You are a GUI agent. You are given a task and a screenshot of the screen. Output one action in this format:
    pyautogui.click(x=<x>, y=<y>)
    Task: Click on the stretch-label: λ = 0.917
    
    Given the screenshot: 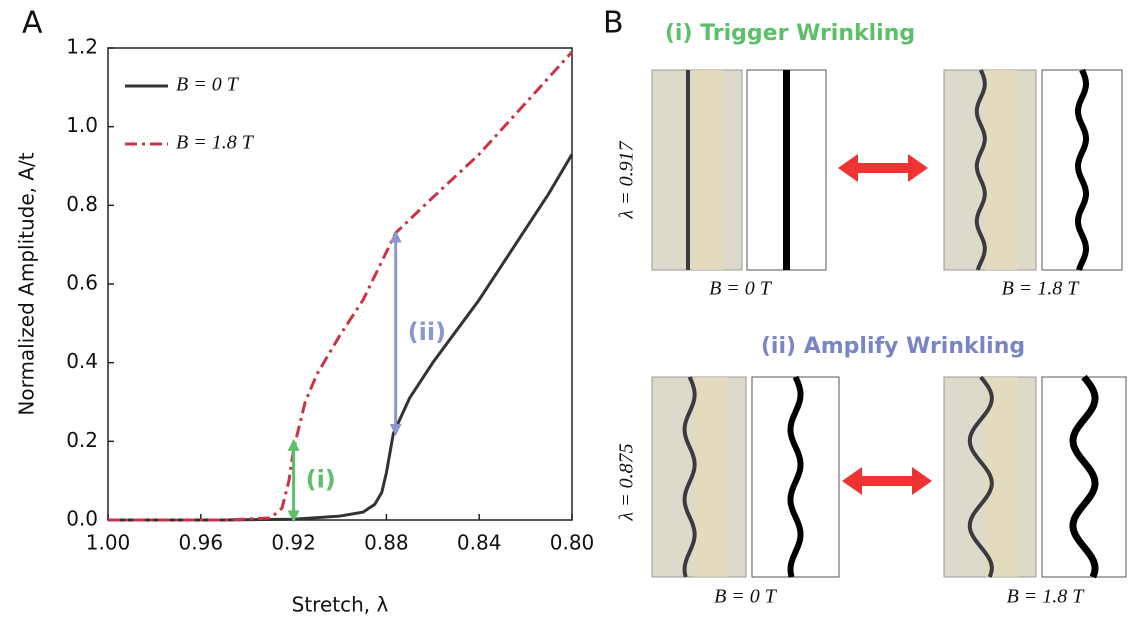 What is the action you would take?
    pyautogui.click(x=627, y=179)
    